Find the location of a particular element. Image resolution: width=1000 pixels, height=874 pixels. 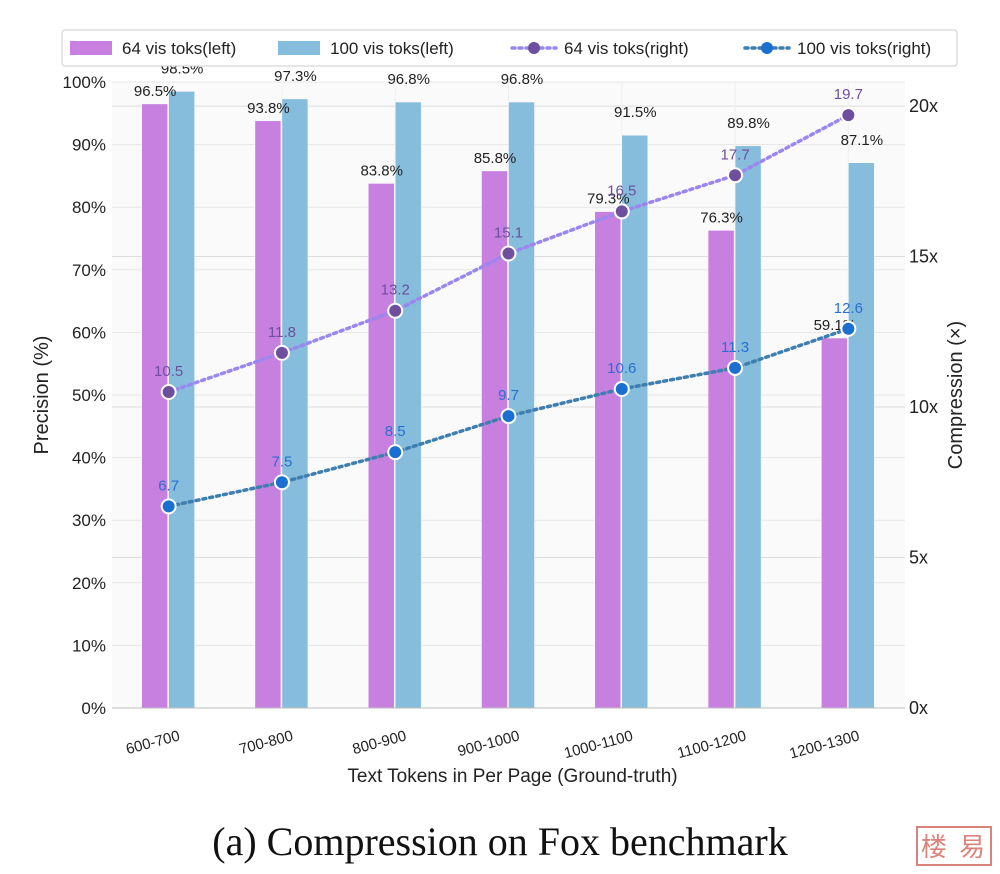

legend-box is located at coordinates (509, 48).